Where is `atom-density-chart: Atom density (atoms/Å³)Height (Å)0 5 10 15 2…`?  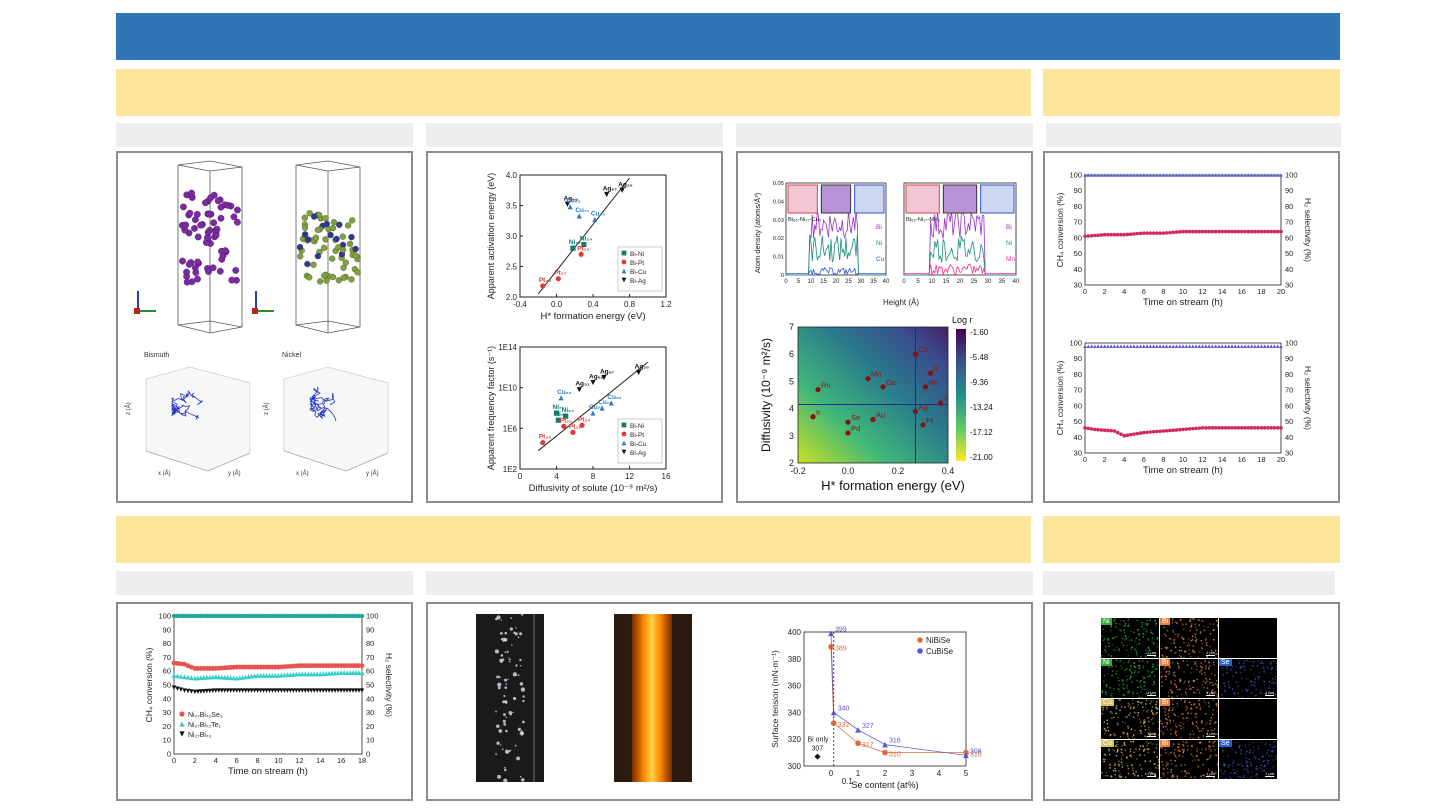 atom-density-chart: Atom density (atoms/Å³)Height (Å)0 5 10 15 2… is located at coordinates (886, 244).